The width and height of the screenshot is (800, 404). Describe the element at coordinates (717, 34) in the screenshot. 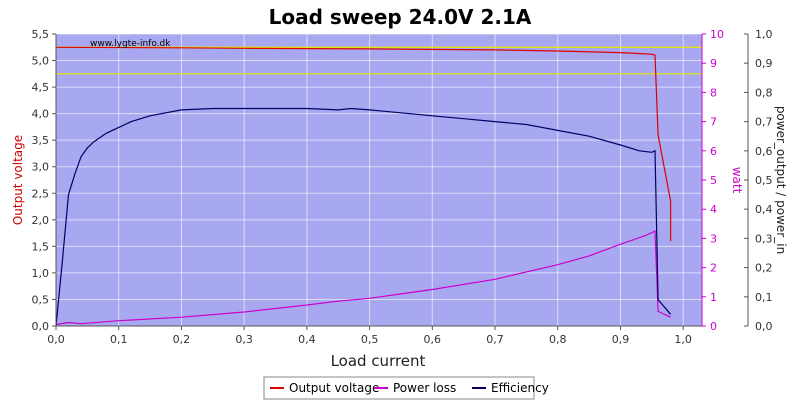

I see `watt-tick-label: 10` at that location.